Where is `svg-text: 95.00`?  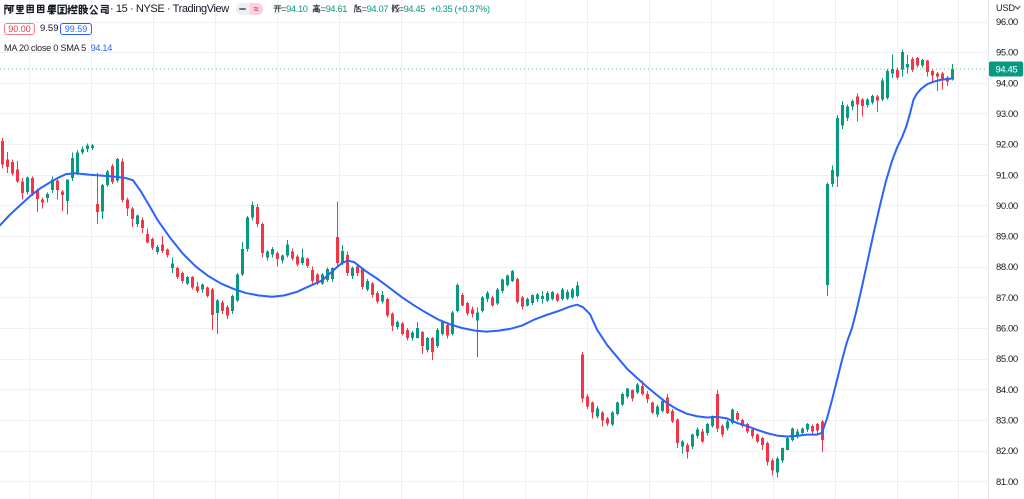 svg-text: 95.00 is located at coordinates (1007, 53).